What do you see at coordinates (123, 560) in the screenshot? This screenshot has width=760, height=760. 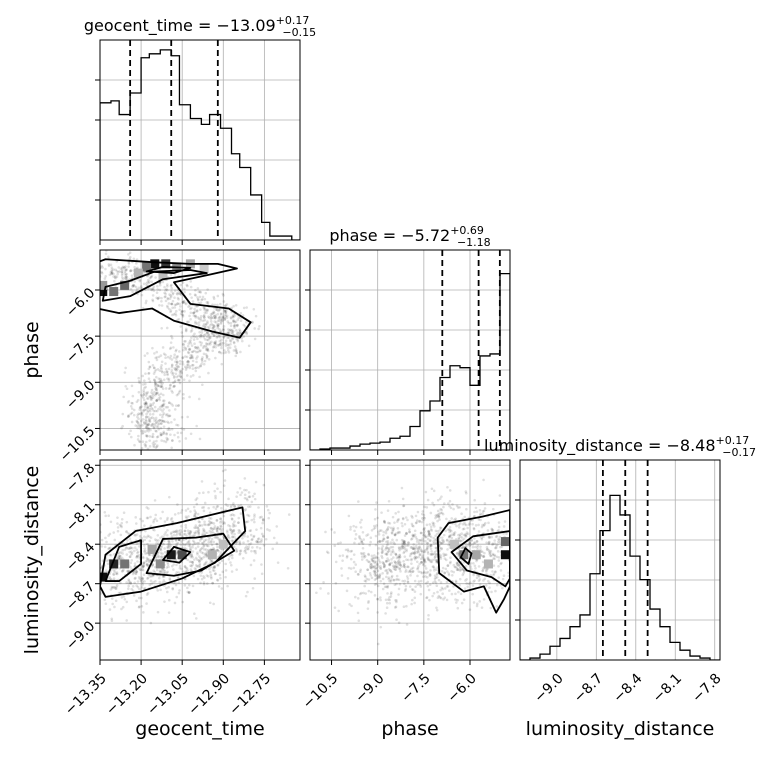 I see `contour-line` at bounding box center [123, 560].